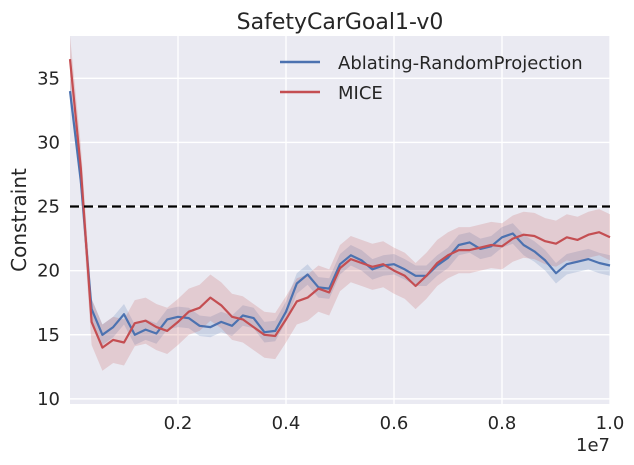  I want to click on x-scale-label: 1e7, so click(593, 445).